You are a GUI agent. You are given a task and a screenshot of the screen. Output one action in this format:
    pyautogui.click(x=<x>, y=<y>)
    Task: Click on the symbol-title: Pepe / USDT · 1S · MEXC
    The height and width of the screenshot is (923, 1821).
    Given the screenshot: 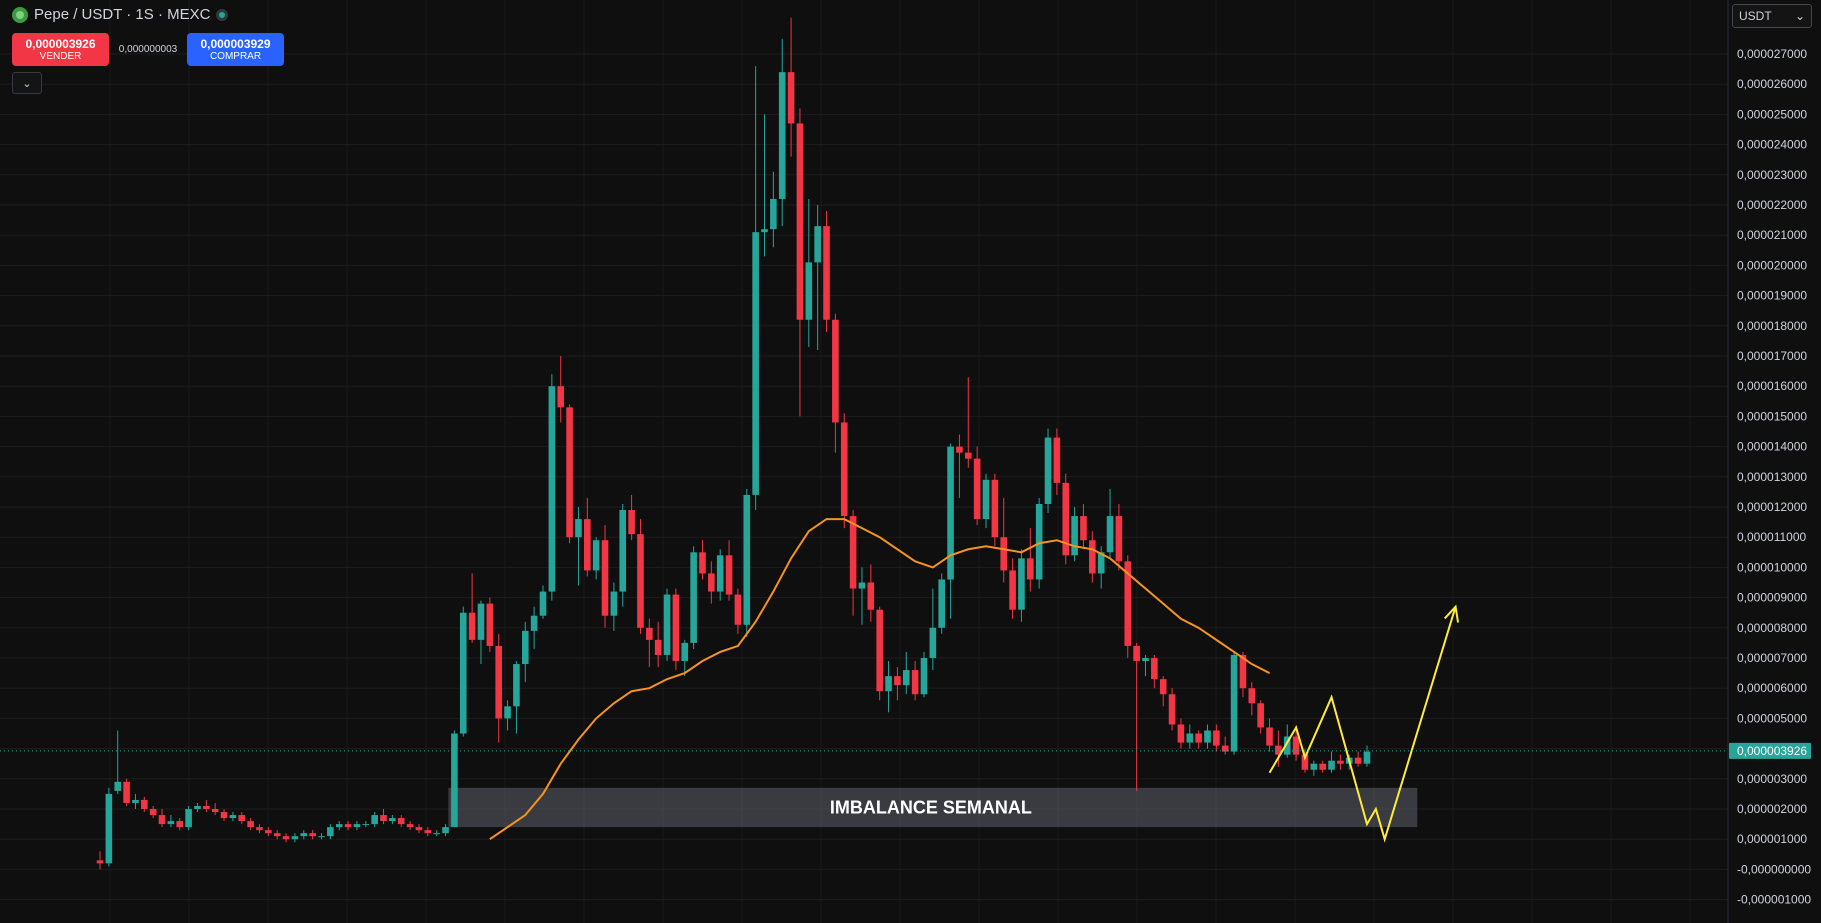 What is the action you would take?
    pyautogui.click(x=122, y=14)
    